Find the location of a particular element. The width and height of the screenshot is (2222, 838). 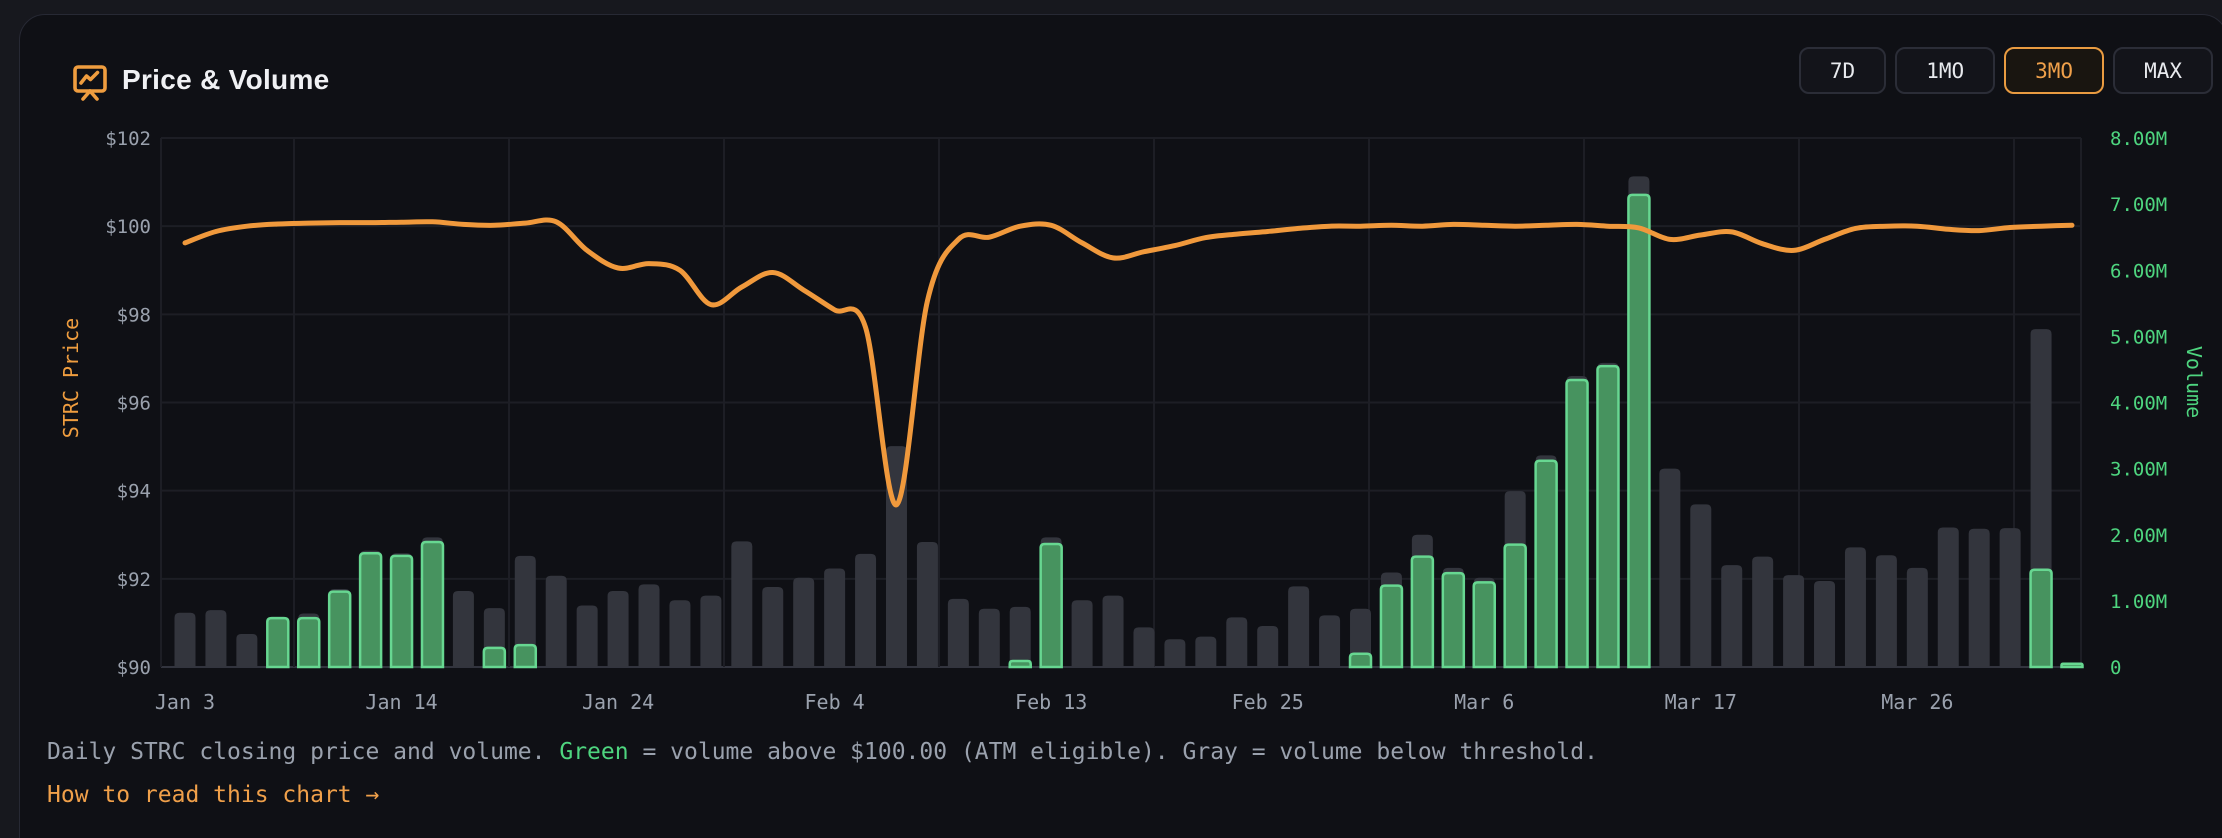

volume-tick-label: 5.00M is located at coordinates (2138, 337).